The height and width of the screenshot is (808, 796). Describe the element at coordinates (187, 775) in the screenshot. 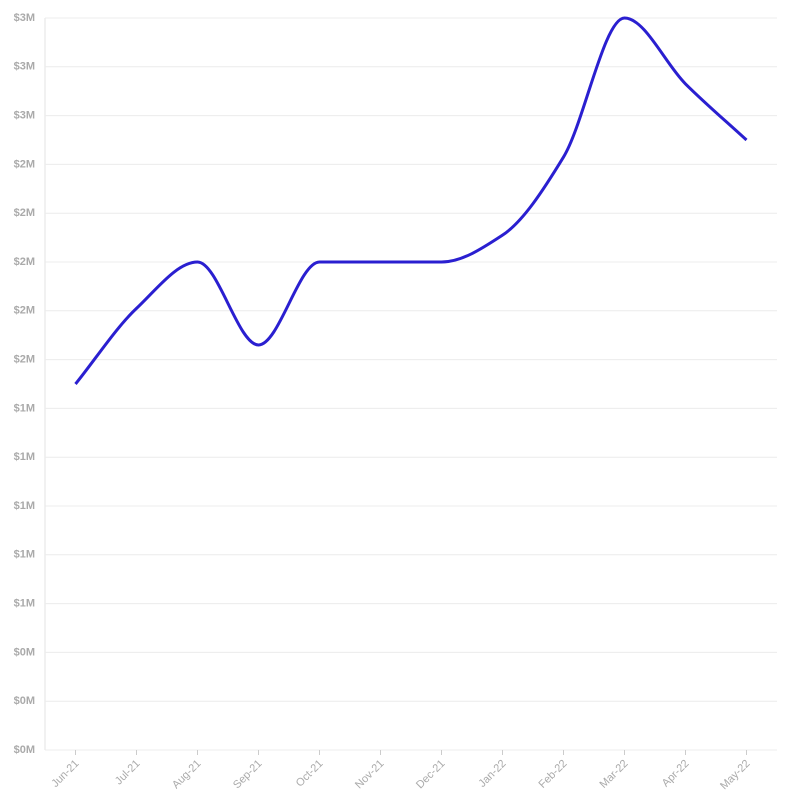

I see `x-tick-label: Aug-21` at that location.